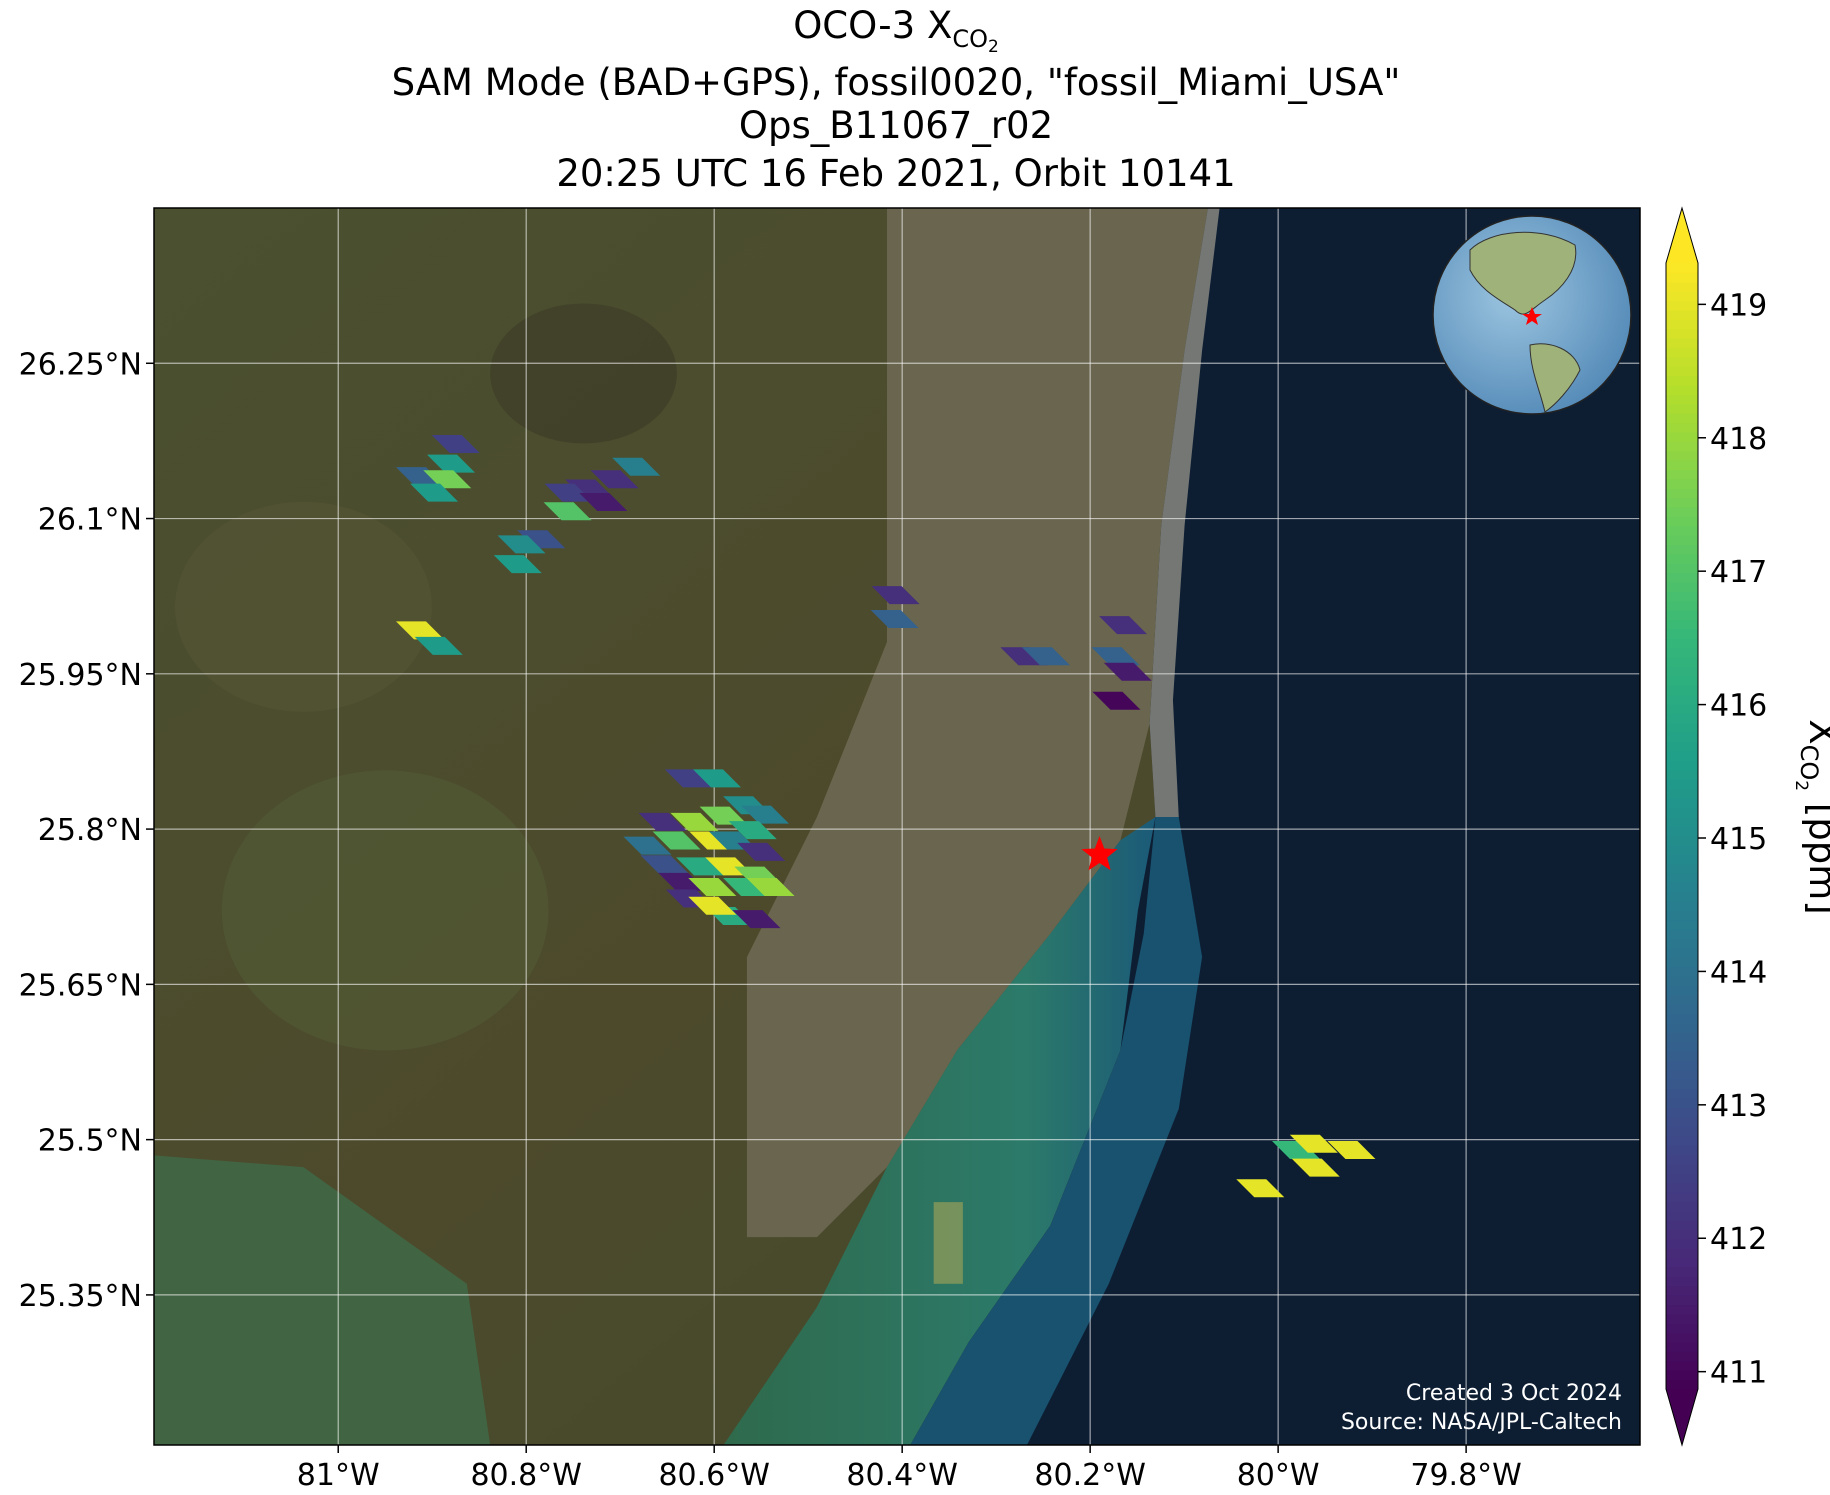 The image size is (1830, 1495). I want to click on y-tick-label: 26.25°N, so click(80, 364).